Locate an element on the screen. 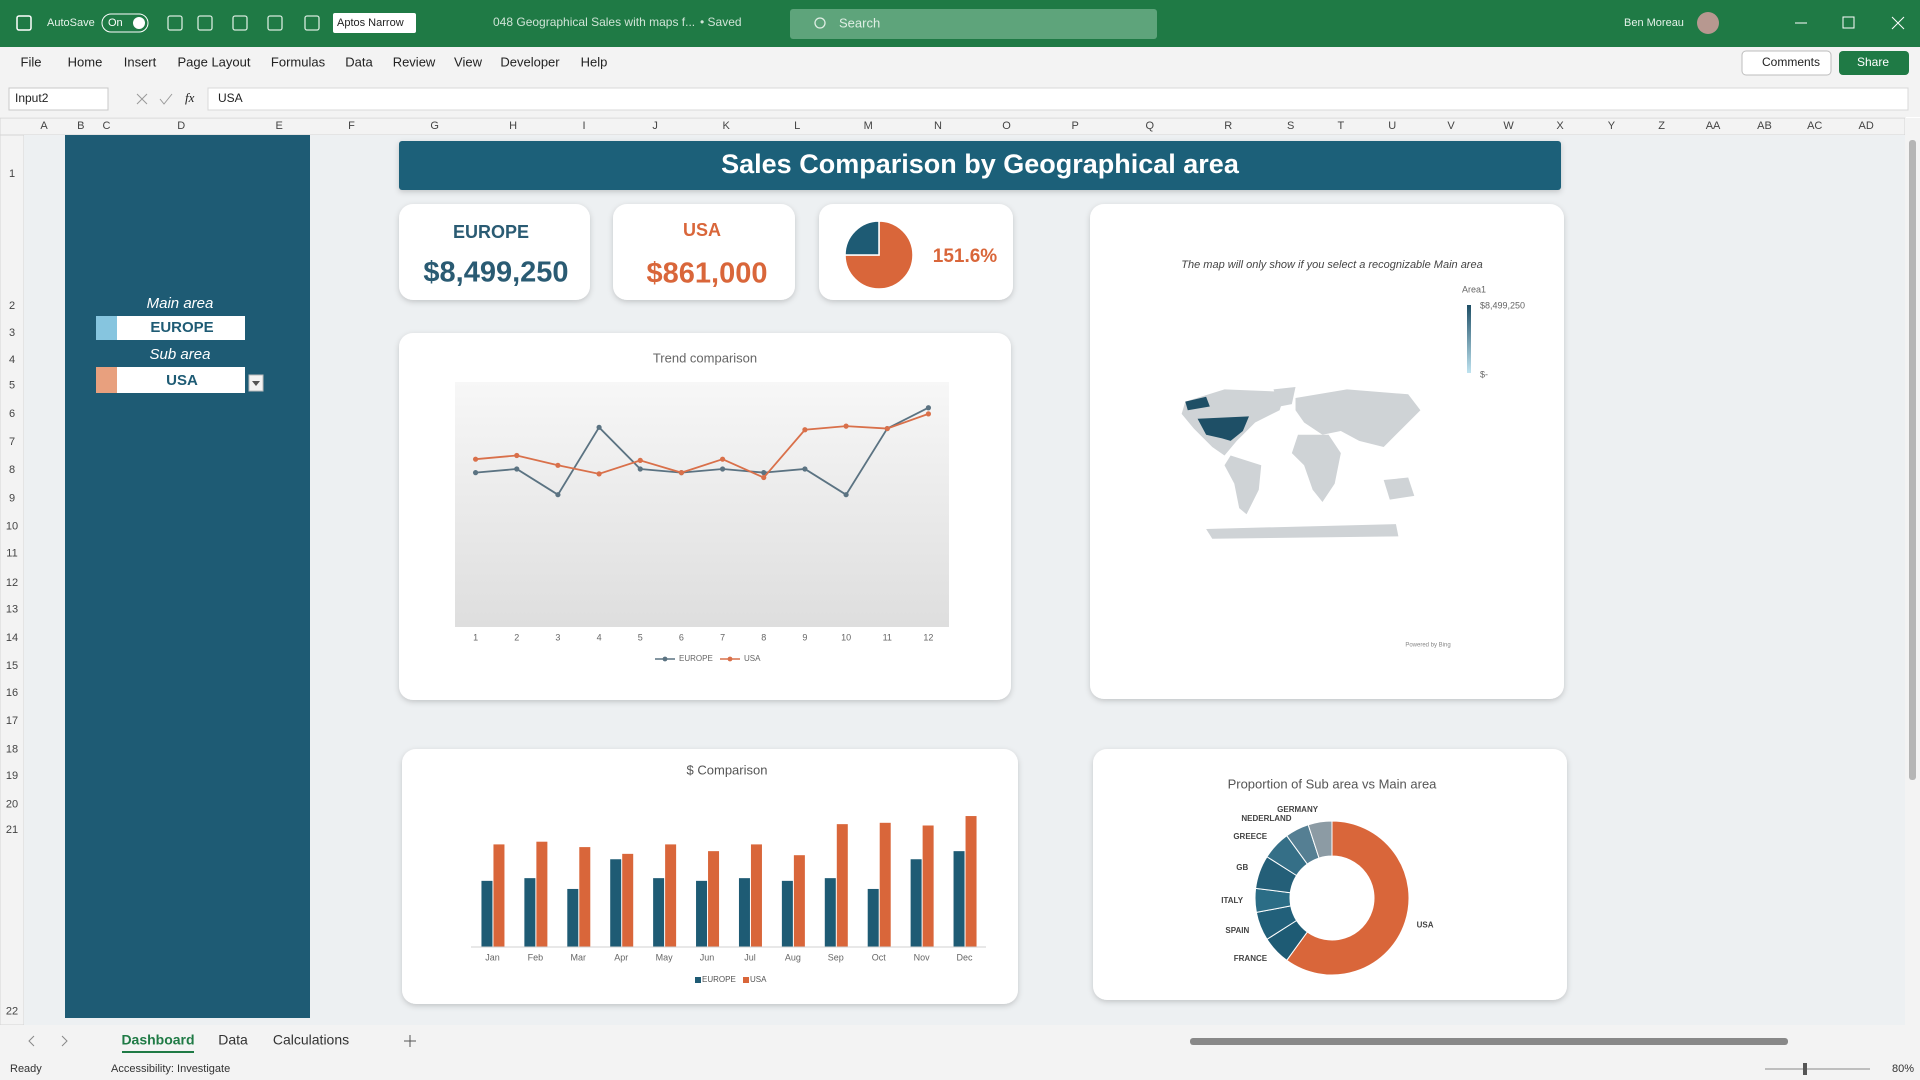 This screenshot has width=1920, height=1080. sidebar is located at coordinates (187, 576).